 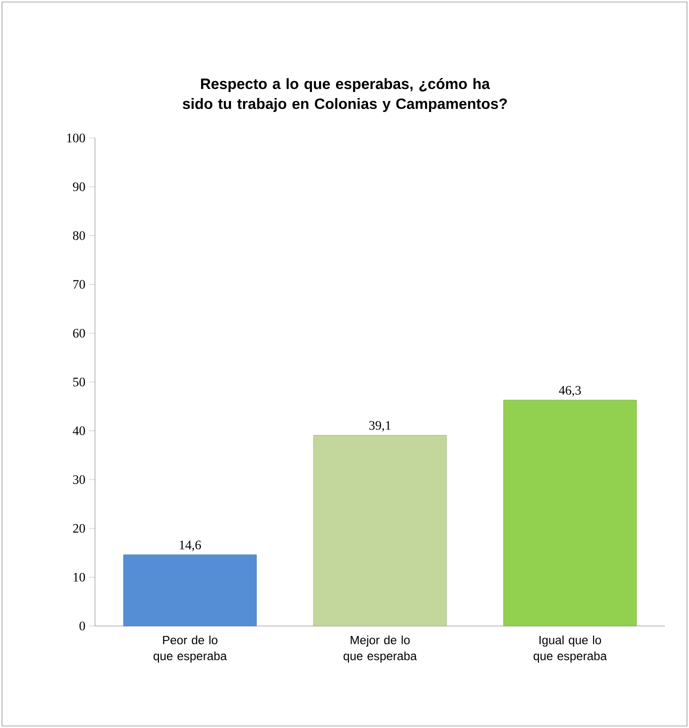 What do you see at coordinates (79, 284) in the screenshot?
I see `y-tick-label: 70` at bounding box center [79, 284].